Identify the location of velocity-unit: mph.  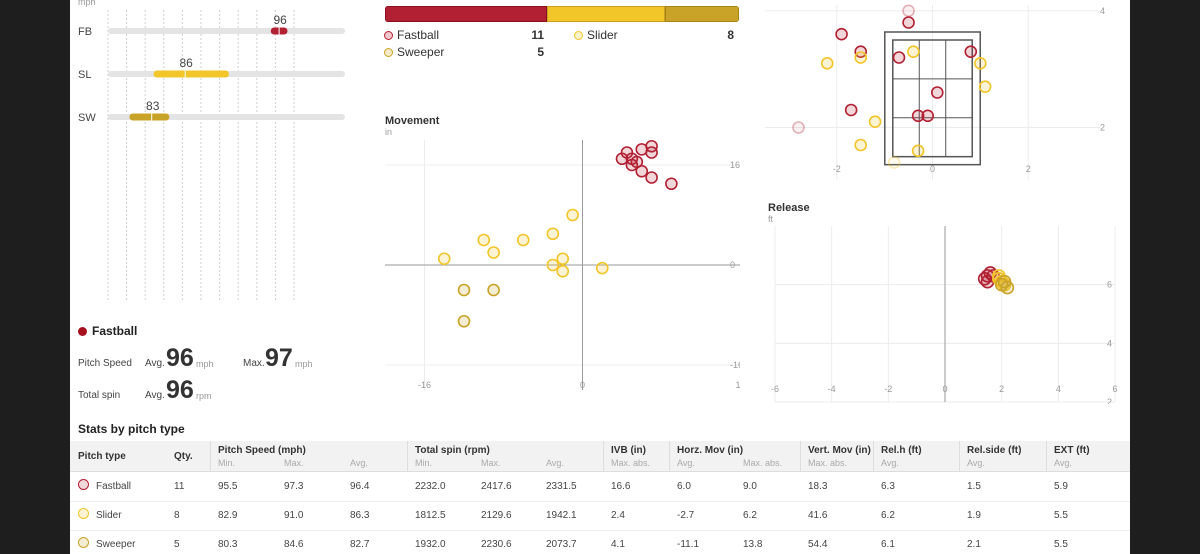
(87, 3).